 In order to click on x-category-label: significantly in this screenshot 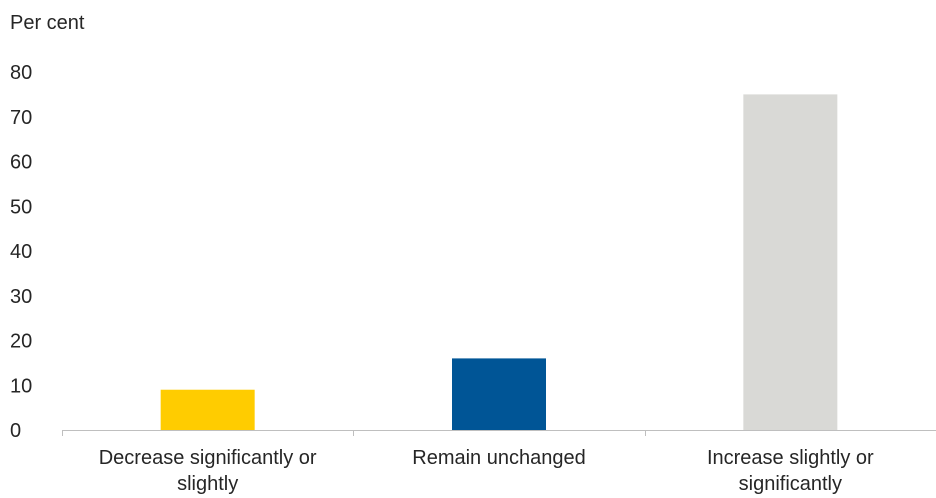, I will do `click(790, 484)`.